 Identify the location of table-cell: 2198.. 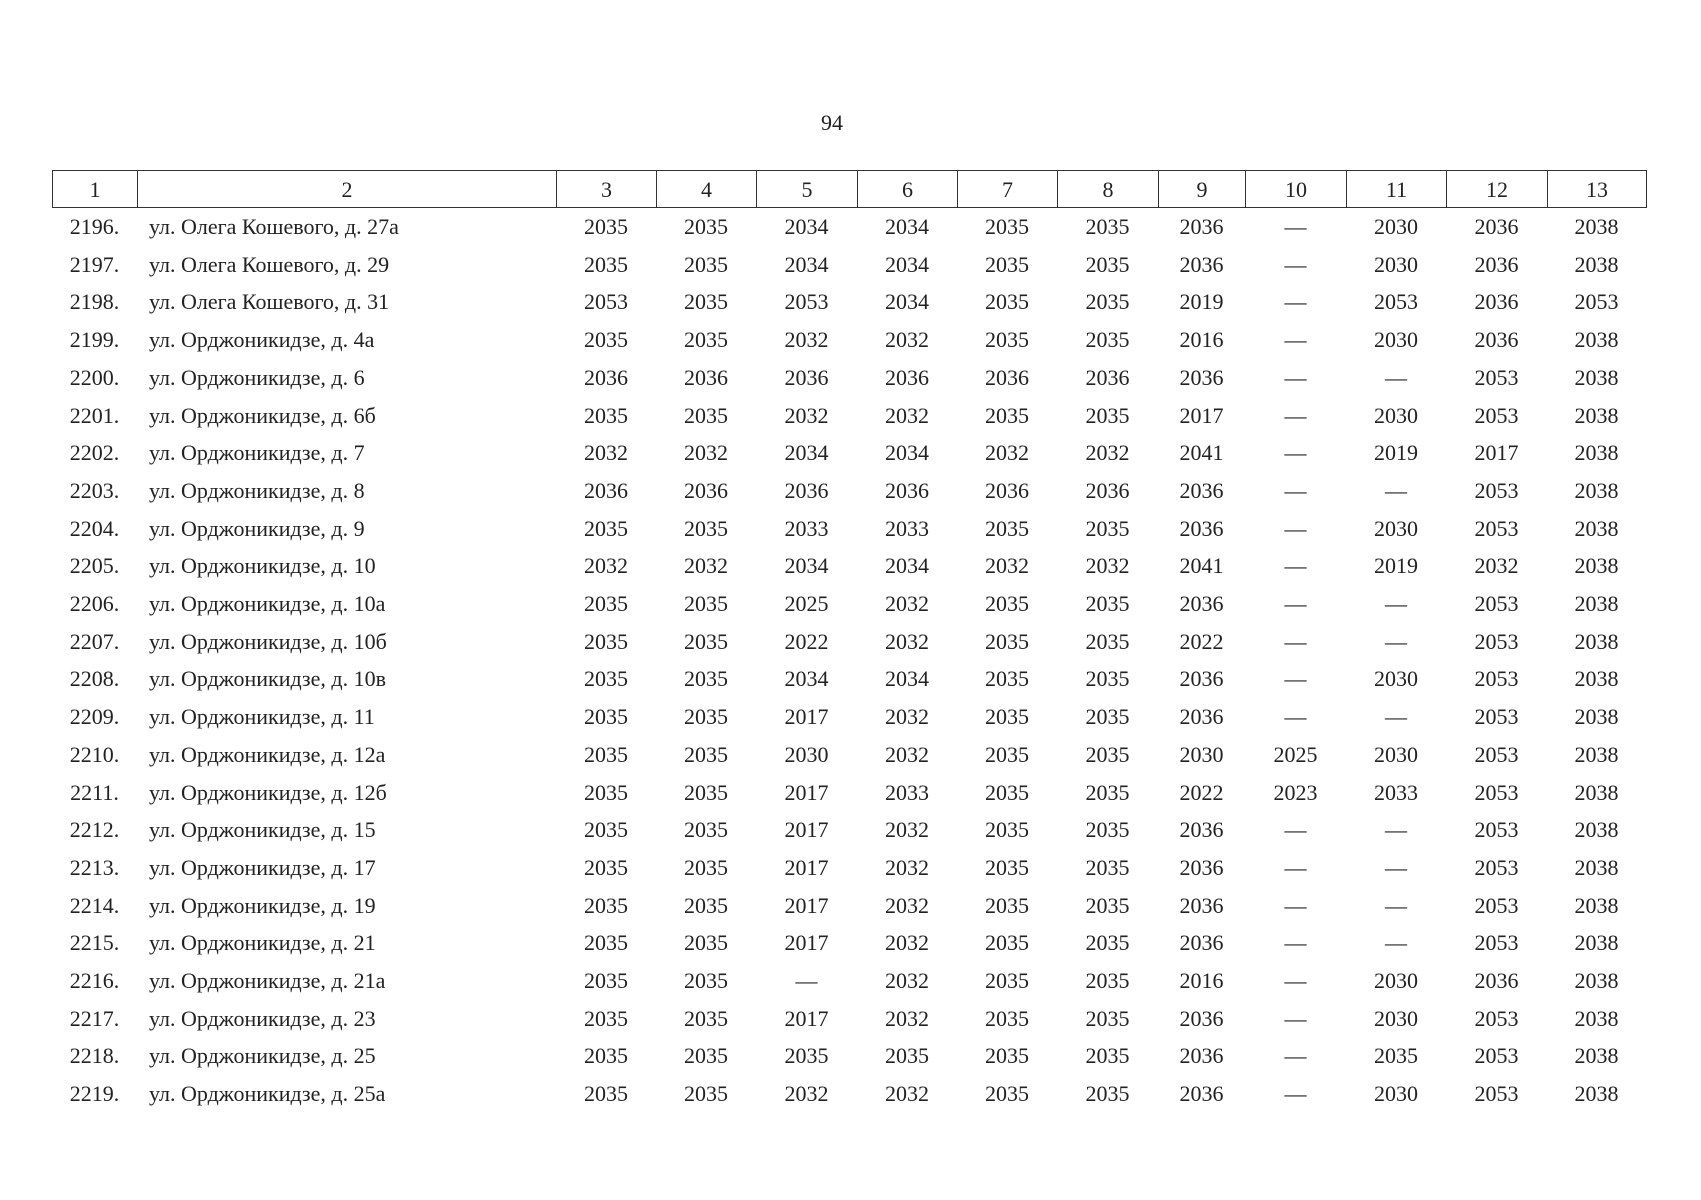
(94, 302).